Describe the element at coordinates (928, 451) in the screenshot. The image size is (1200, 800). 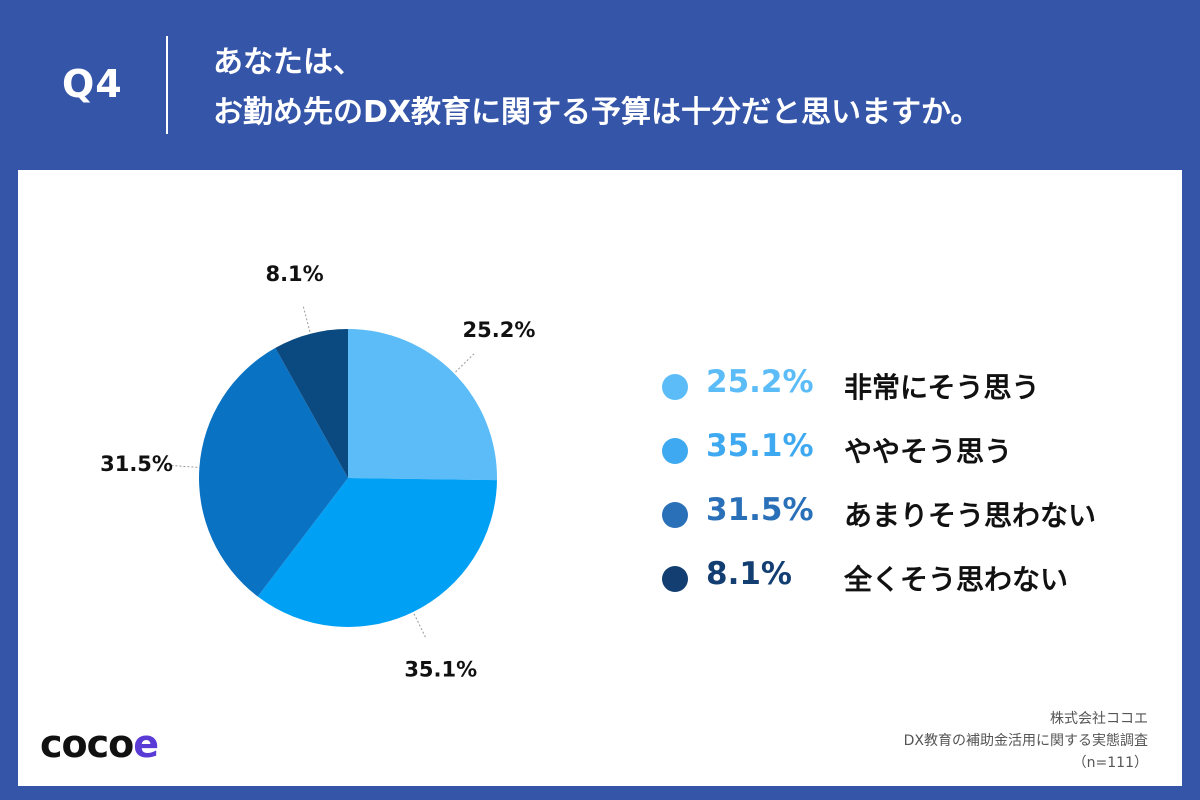
I see `legend-label: ややそう思う` at that location.